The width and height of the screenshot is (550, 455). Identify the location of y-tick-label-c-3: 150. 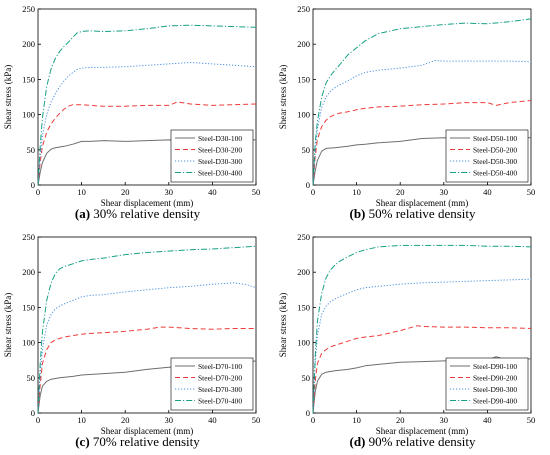
(28, 307).